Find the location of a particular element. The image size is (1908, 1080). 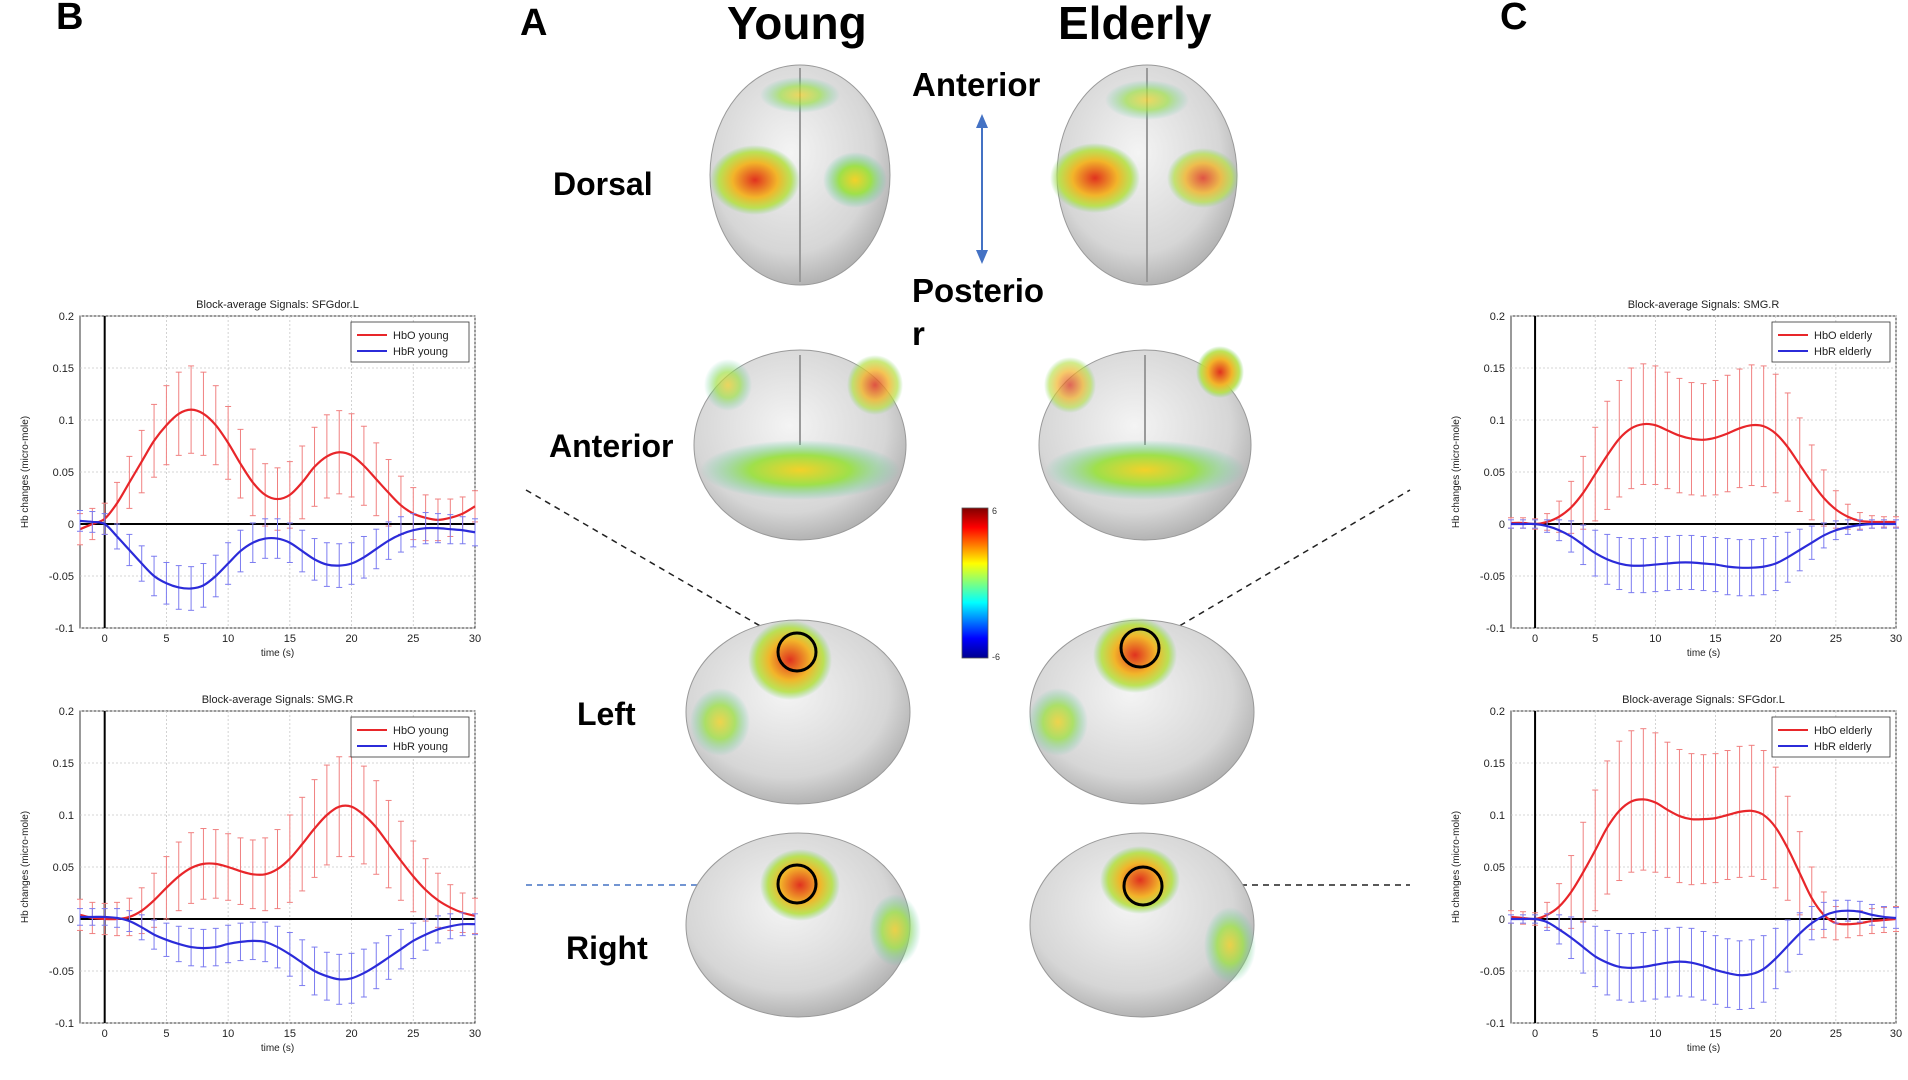

panel-label-a: A is located at coordinates (534, 23).